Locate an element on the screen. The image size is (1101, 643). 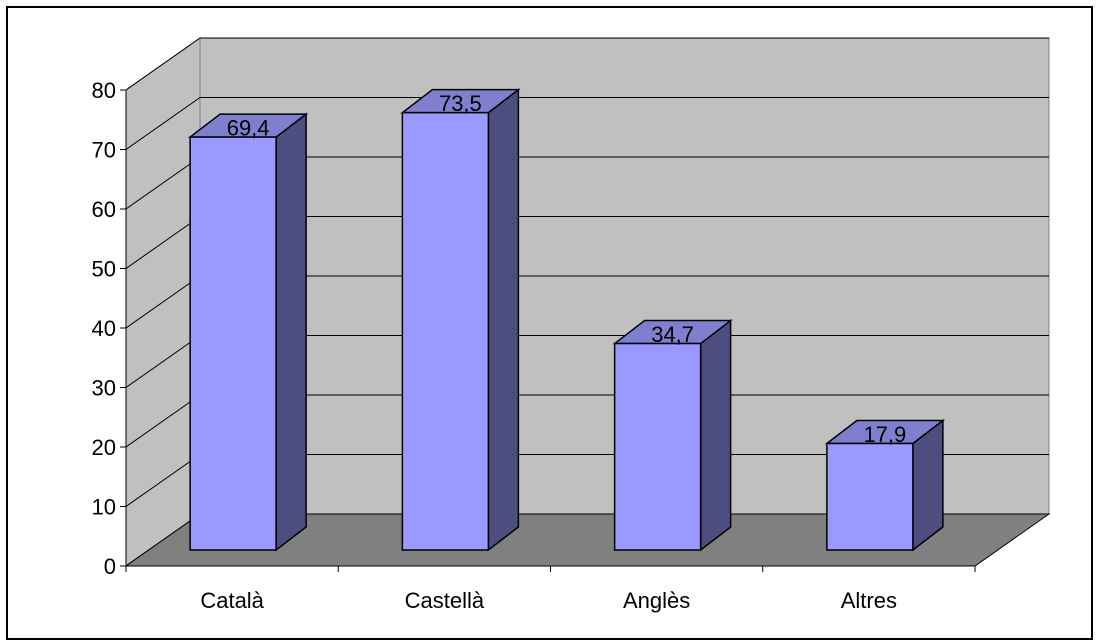
y-tick-label: 60 is located at coordinates (104, 209).